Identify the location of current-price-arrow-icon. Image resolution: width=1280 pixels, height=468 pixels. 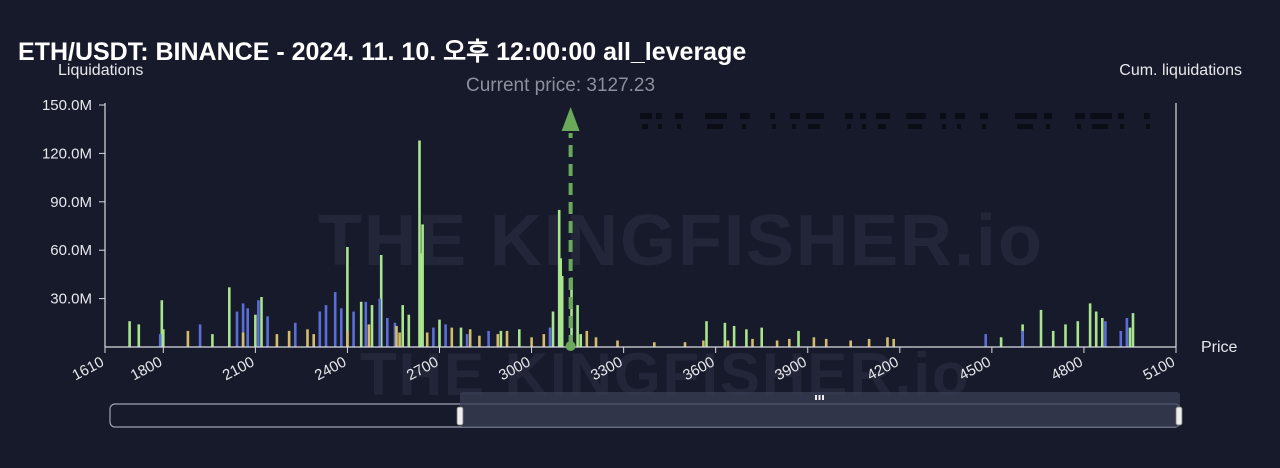
(570, 119).